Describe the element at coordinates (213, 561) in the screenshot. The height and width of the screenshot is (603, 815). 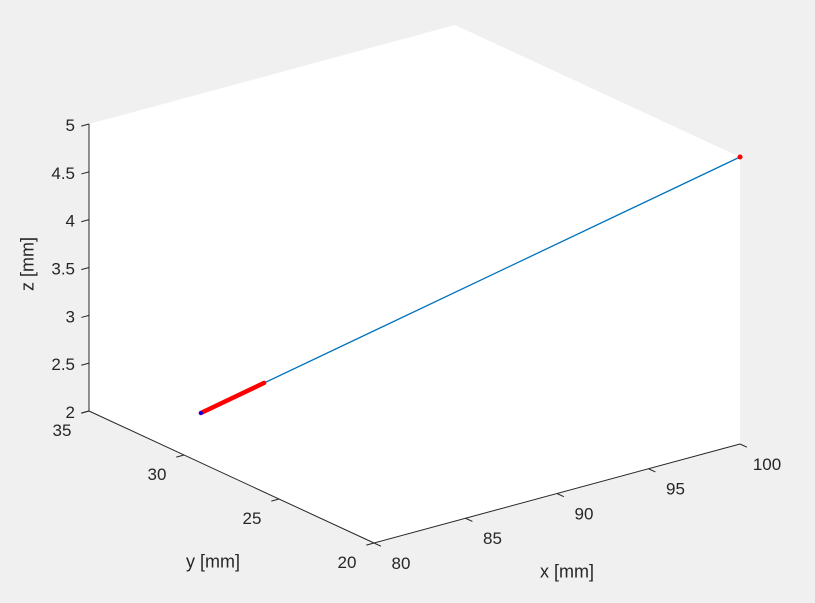
I see `y-axis-label: y [mm]` at that location.